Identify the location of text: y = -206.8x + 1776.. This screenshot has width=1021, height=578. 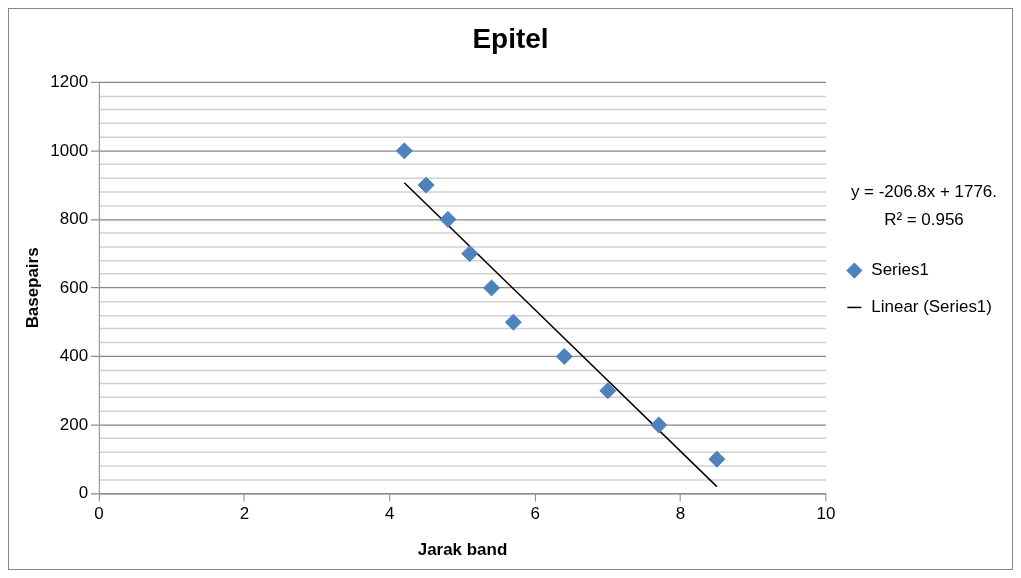
(923, 191).